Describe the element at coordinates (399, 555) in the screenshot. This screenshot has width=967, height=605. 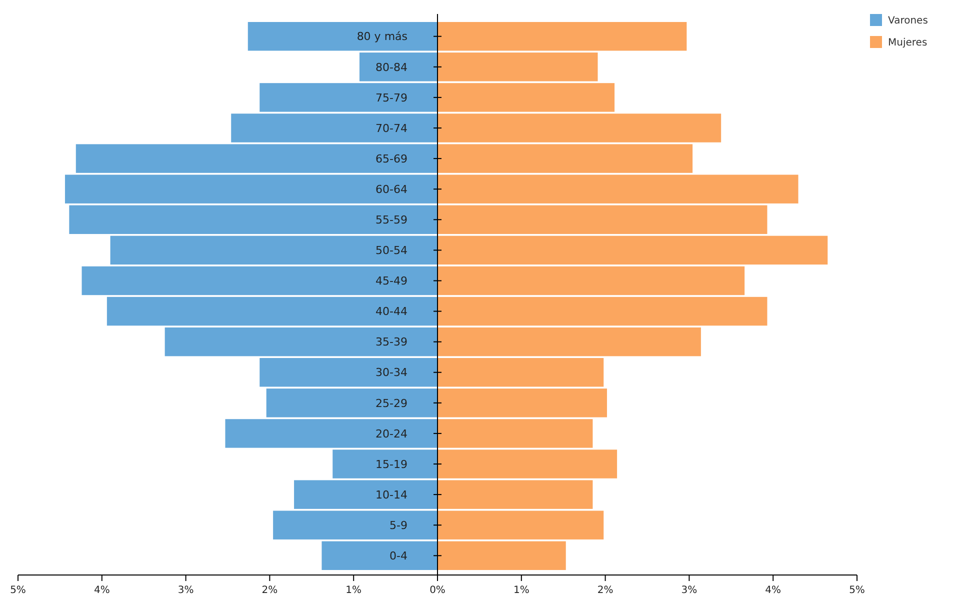
I see `y-tick-label: 0-4` at that location.